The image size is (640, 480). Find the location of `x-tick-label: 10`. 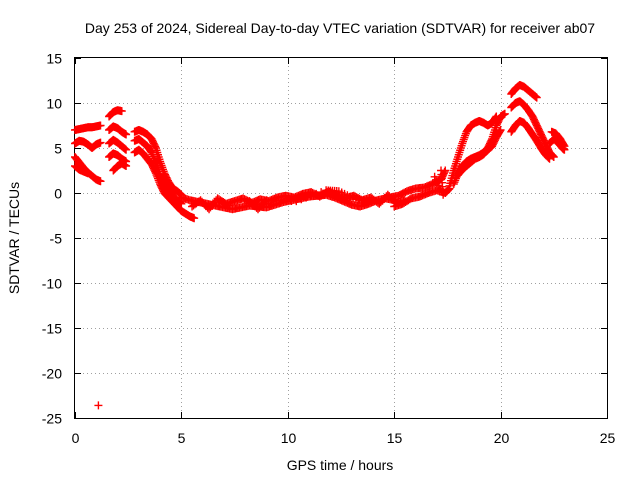

x-tick-label: 10 is located at coordinates (289, 438).